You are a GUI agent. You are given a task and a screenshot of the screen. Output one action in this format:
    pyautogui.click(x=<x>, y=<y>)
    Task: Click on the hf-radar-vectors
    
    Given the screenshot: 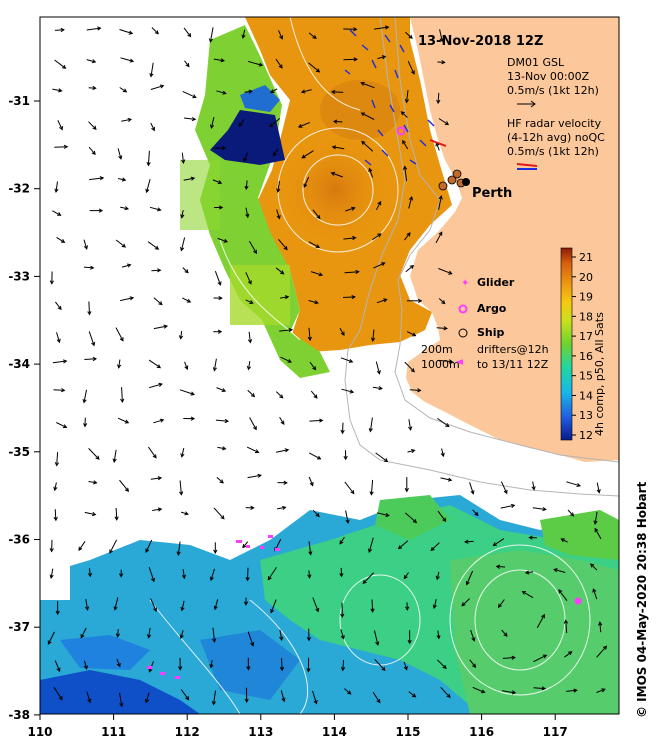 What is the action you would take?
    pyautogui.click(x=389, y=97)
    